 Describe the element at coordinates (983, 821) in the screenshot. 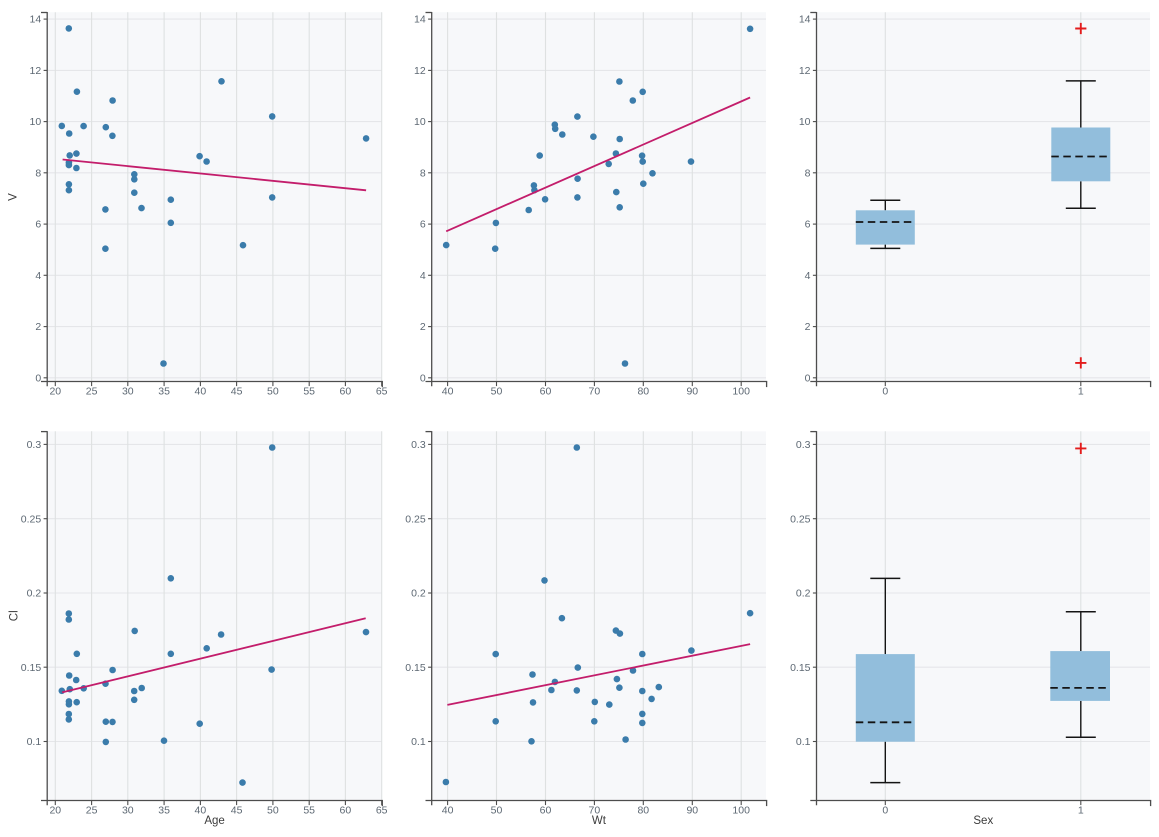

I see `svg-text: Sex` at that location.